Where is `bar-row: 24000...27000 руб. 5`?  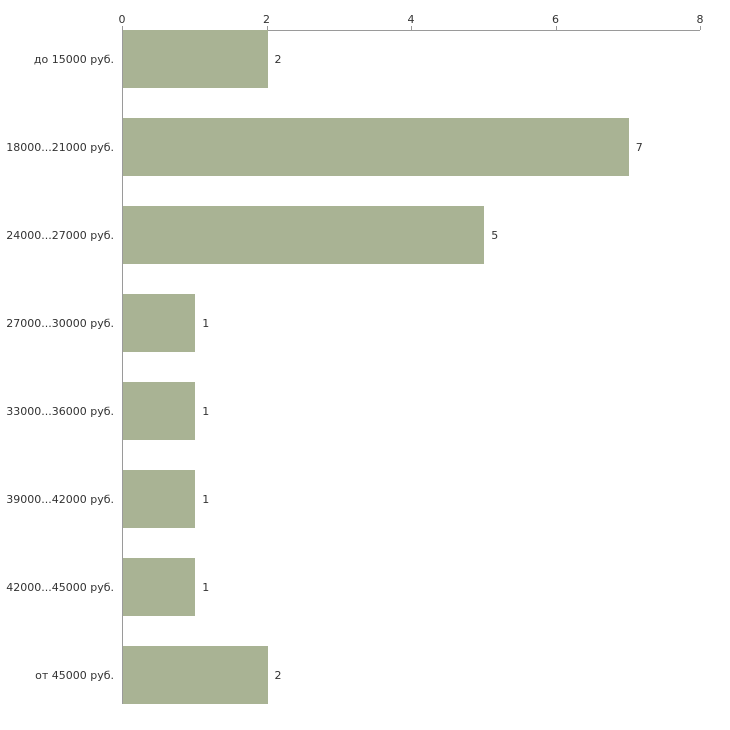
bar-row: 24000...27000 руб. 5 is located at coordinates (365, 235).